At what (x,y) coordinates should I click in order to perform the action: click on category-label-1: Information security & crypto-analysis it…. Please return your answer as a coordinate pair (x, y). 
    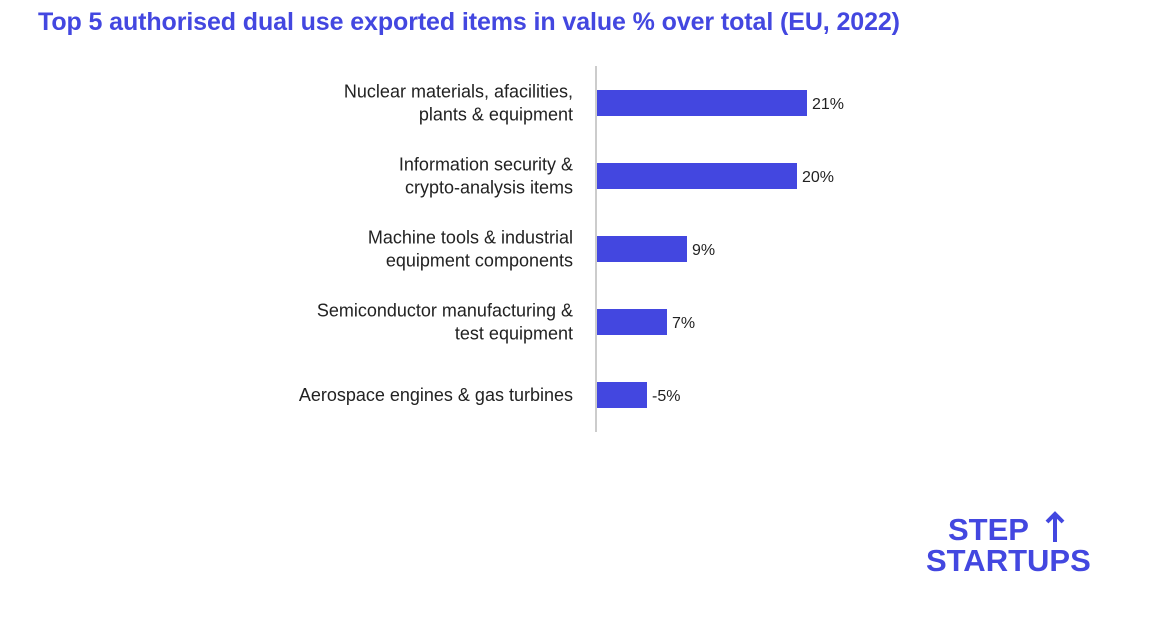
    Looking at the image, I should click on (486, 176).